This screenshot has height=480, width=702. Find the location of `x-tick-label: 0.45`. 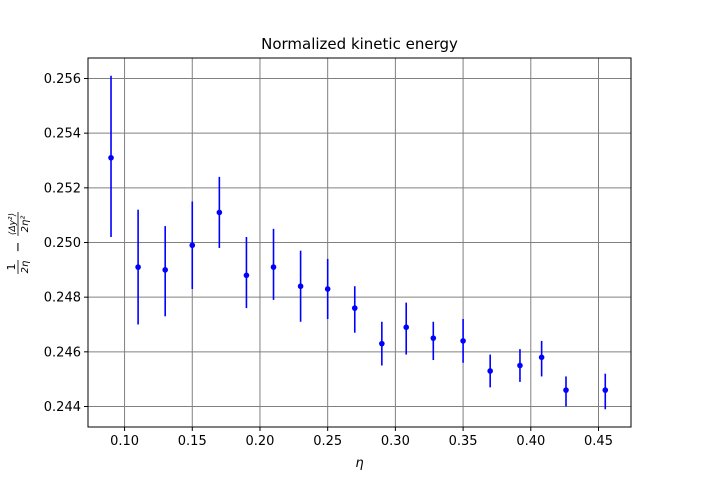

x-tick-label: 0.45 is located at coordinates (598, 441).